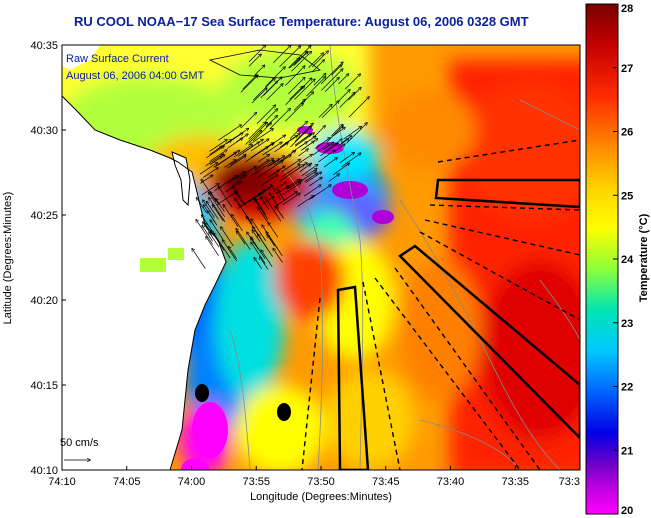  I want to click on colorbar-tick-label: 26, so click(627, 133).